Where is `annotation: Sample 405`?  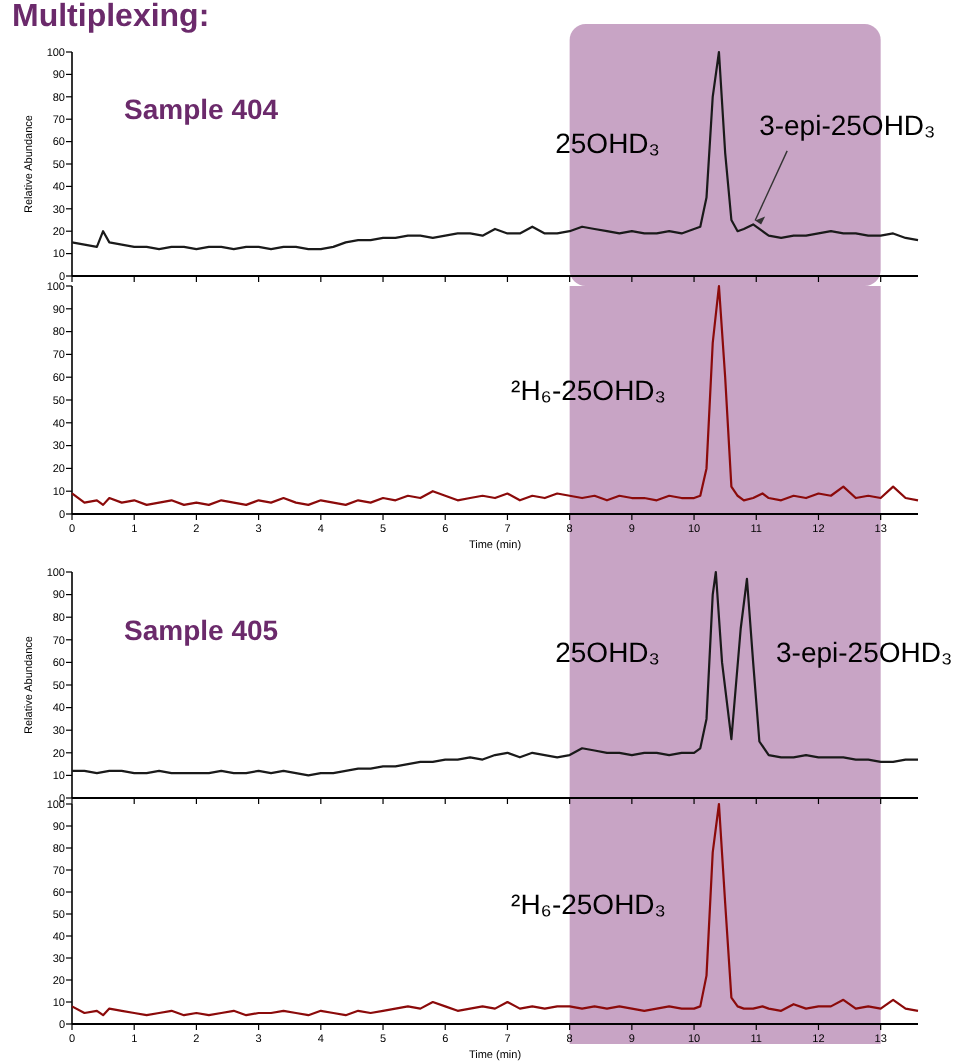 annotation: Sample 405 is located at coordinates (201, 629).